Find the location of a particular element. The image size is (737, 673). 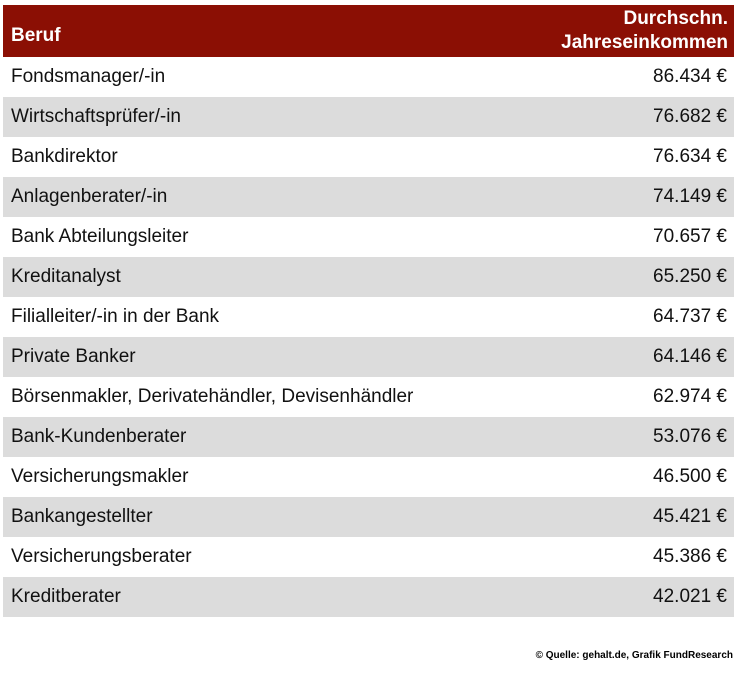

income-value: 65.250 € is located at coordinates (690, 276).